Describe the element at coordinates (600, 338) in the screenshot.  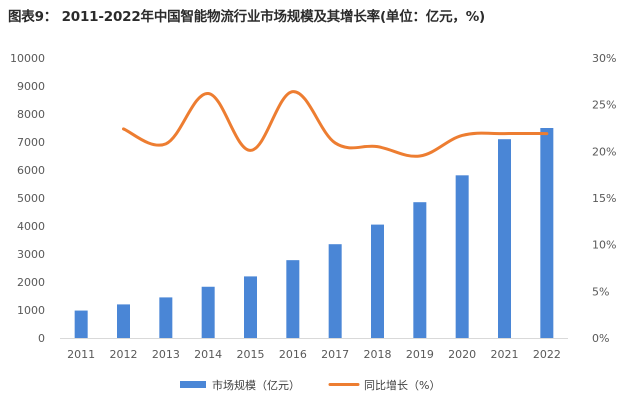
I see `y-right-tick-label: 0%` at that location.